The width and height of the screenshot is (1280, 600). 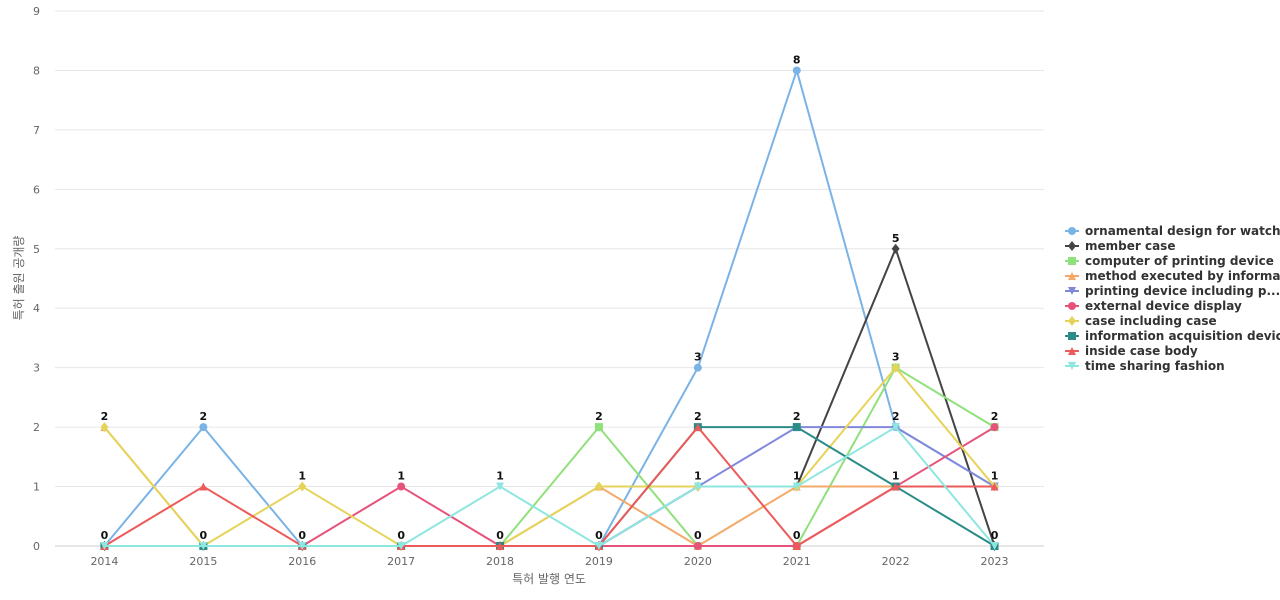 What do you see at coordinates (19, 278) in the screenshot?
I see `y-axis-title: 특허 출원 공개량` at bounding box center [19, 278].